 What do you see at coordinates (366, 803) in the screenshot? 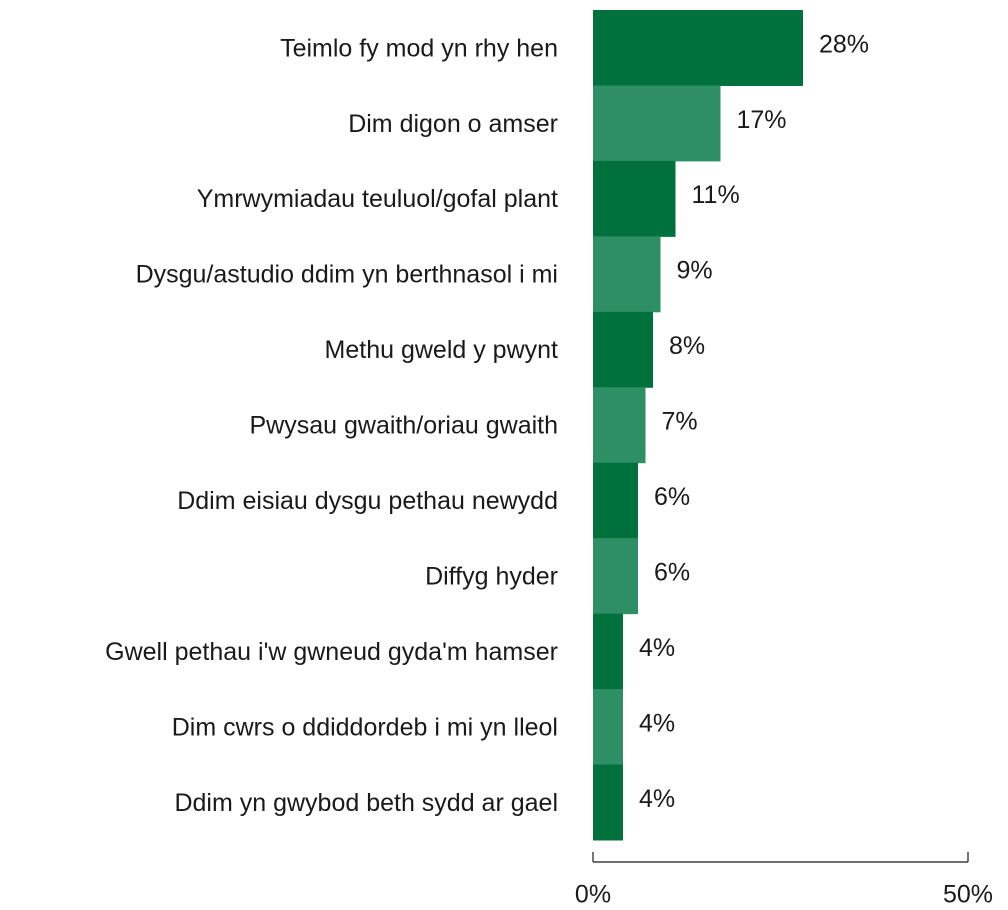
I see `category-label: Ddim yn gwybod beth sydd ar gael` at bounding box center [366, 803].